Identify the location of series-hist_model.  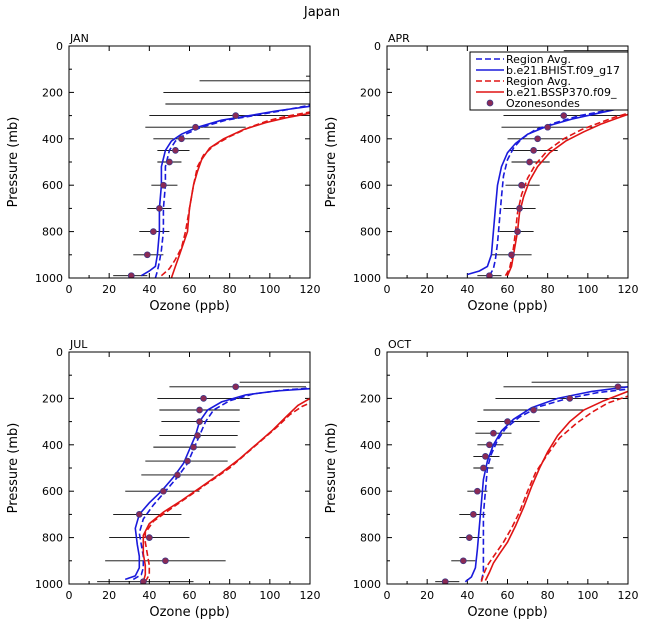
(225, 191).